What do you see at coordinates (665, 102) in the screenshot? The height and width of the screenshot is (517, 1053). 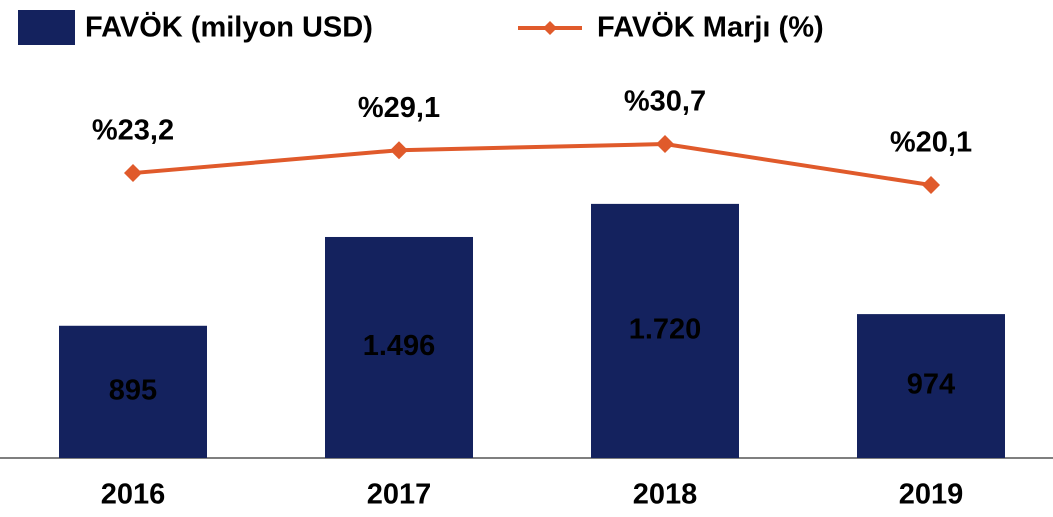 I see `line-value-label: %30,7` at bounding box center [665, 102].